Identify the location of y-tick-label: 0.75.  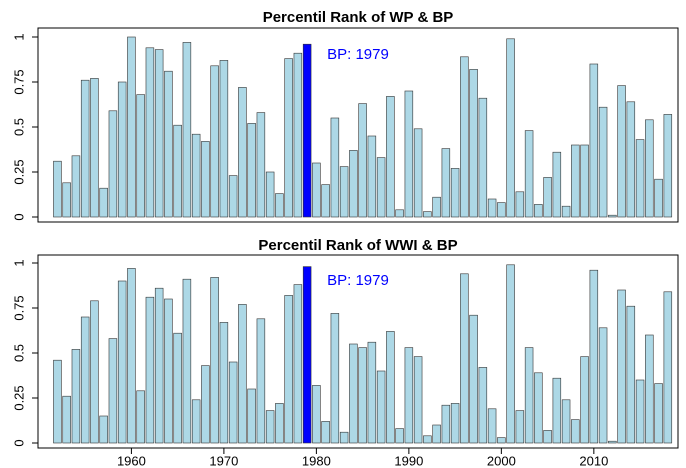
(18, 307).